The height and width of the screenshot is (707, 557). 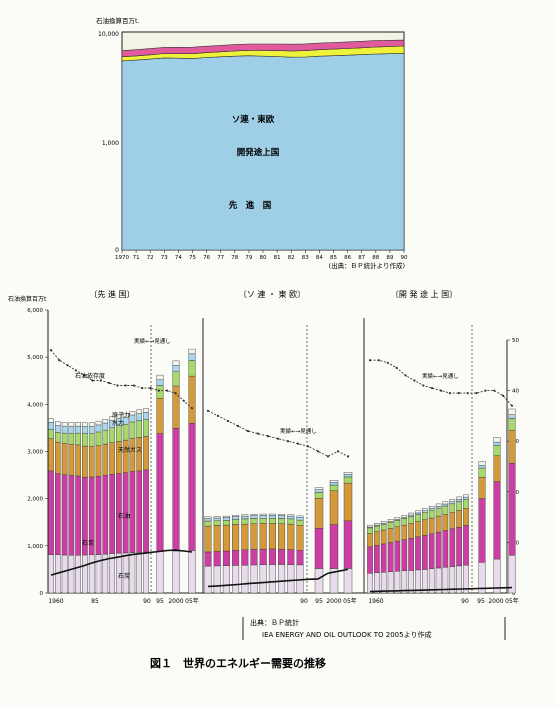 What do you see at coordinates (495, 601) in the screenshot?
I see `bottom-xtick: 2000` at bounding box center [495, 601].